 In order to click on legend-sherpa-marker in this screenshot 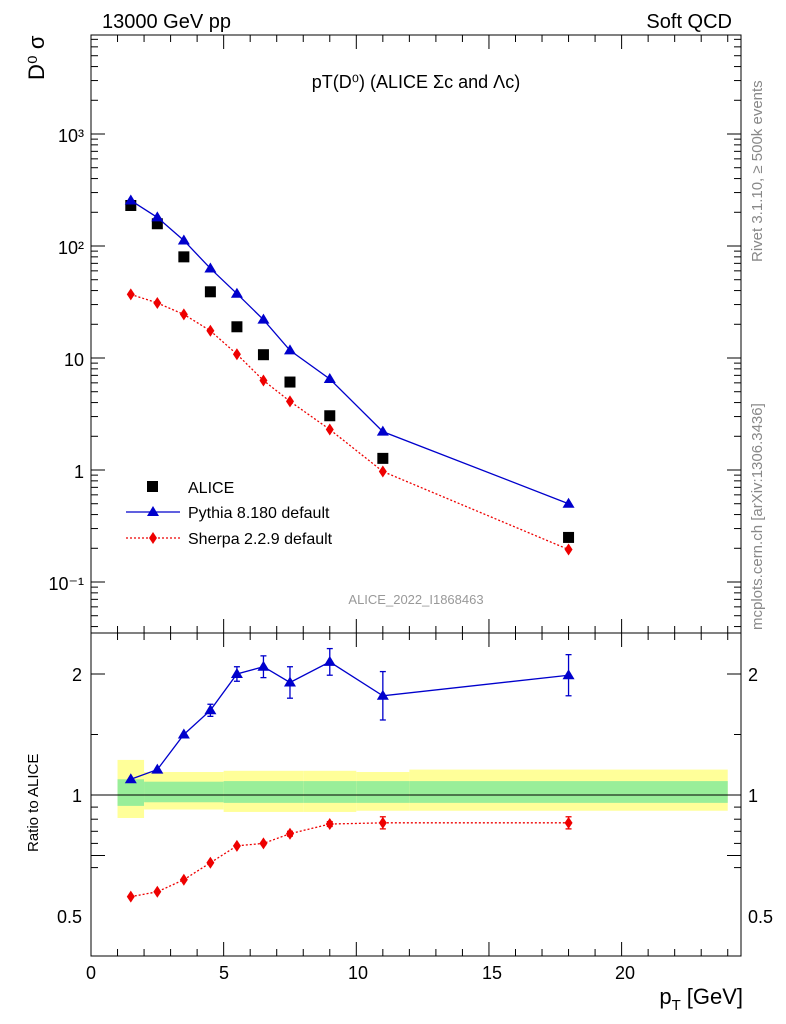, I will do `click(153, 538)`.